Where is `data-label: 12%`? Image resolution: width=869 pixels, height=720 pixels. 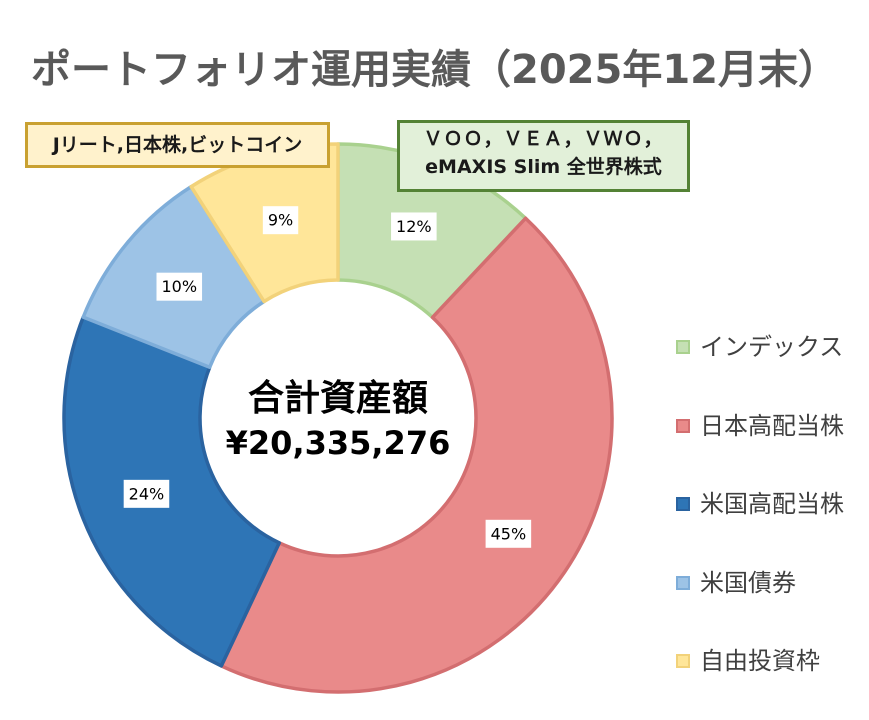
data-label: 12% is located at coordinates (414, 226).